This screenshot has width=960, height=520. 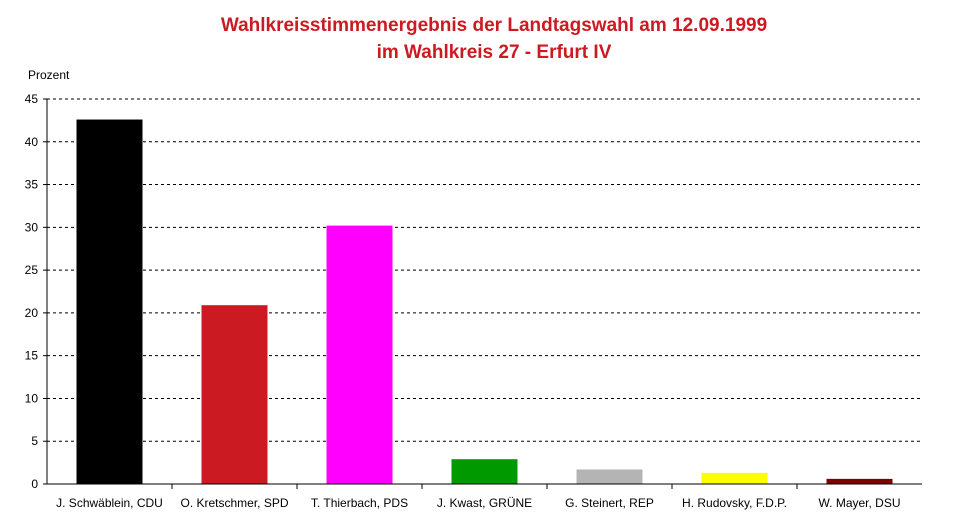 What do you see at coordinates (484, 503) in the screenshot?
I see `category-label: J. Kwast, GRÜNE` at bounding box center [484, 503].